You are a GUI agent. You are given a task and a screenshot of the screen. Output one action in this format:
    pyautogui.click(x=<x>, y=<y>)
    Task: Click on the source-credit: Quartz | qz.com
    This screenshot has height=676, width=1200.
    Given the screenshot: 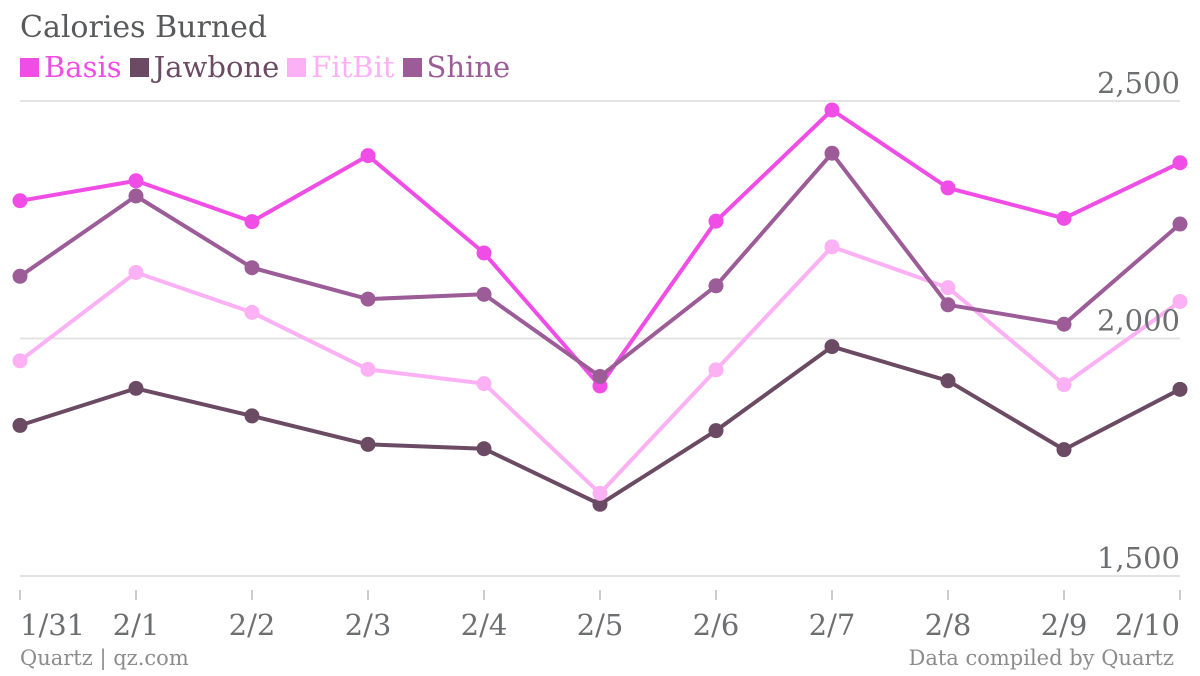 What is the action you would take?
    pyautogui.click(x=104, y=658)
    